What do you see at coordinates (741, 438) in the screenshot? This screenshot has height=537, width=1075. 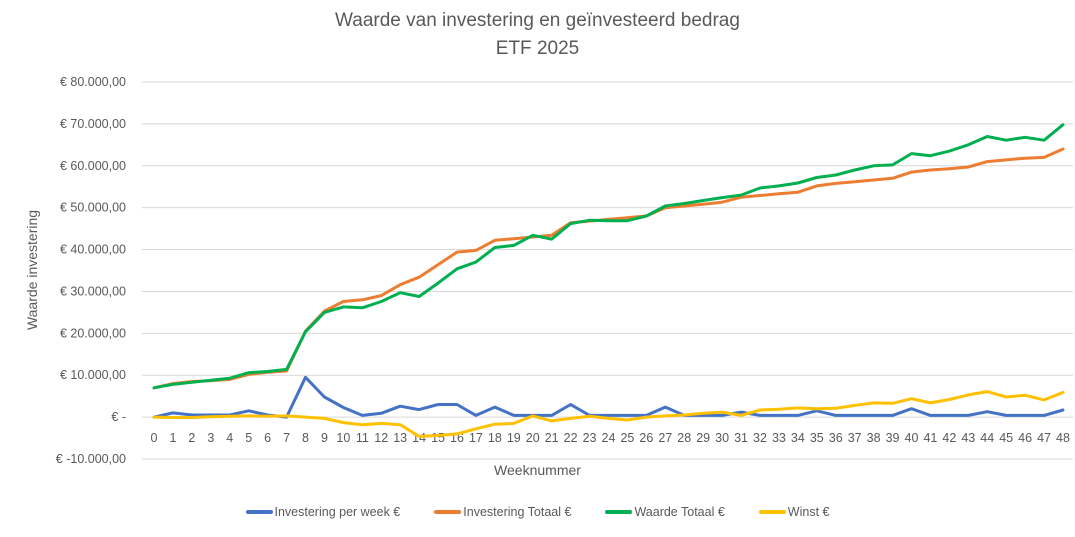 I see `svg-text: 31` at bounding box center [741, 438].